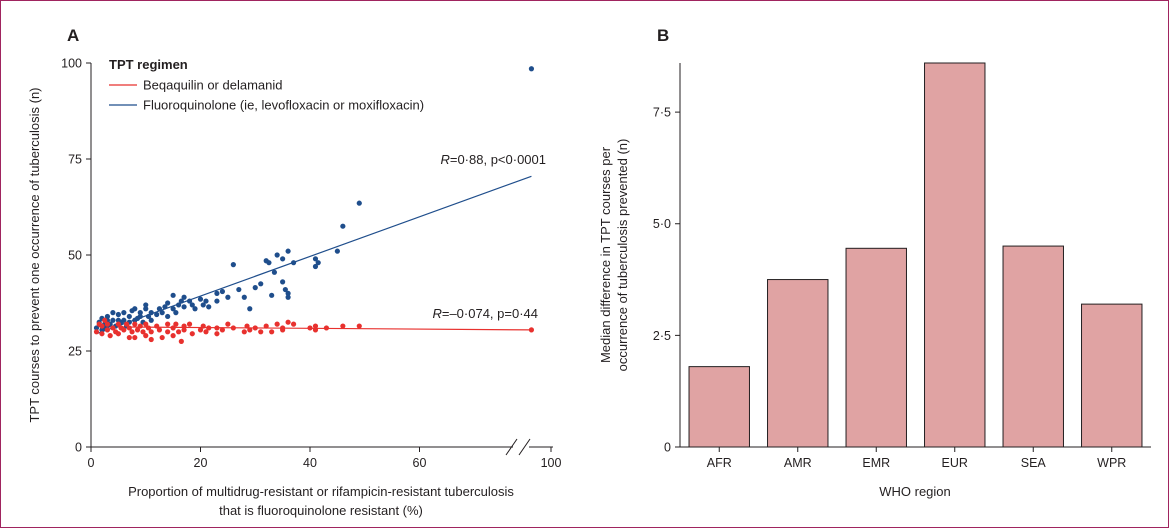 The height and width of the screenshot is (529, 1169). What do you see at coordinates (622, 255) in the screenshot?
I see `panel-b-y-label-line2: occurrence of tuberculosis prevented (n)` at bounding box center [622, 255].